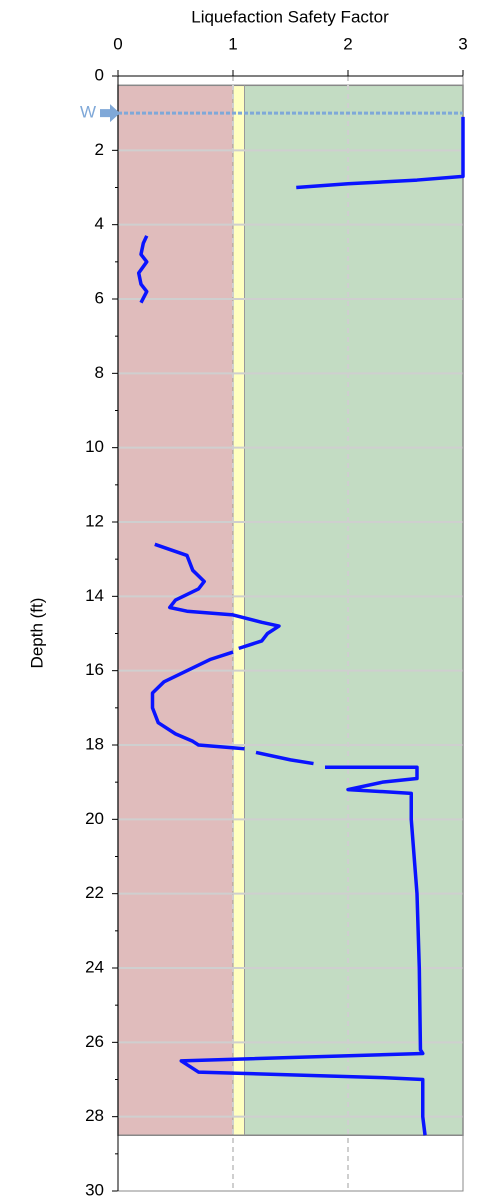  Describe the element at coordinates (99, 223) in the screenshot. I see `y-tick-label: 4` at that location.